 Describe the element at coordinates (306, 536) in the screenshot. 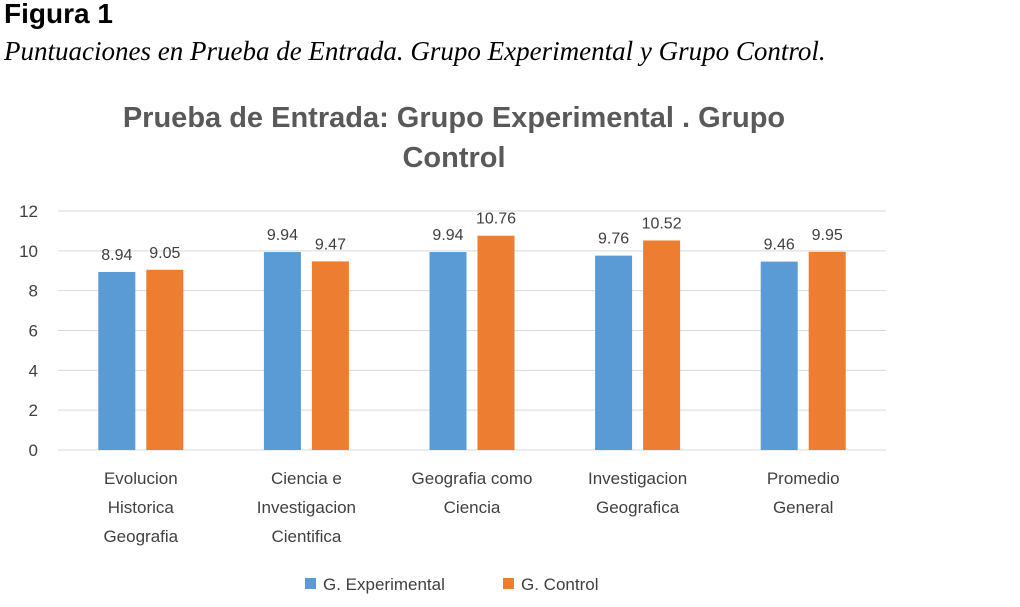

I see `category-label: Cientifica` at that location.